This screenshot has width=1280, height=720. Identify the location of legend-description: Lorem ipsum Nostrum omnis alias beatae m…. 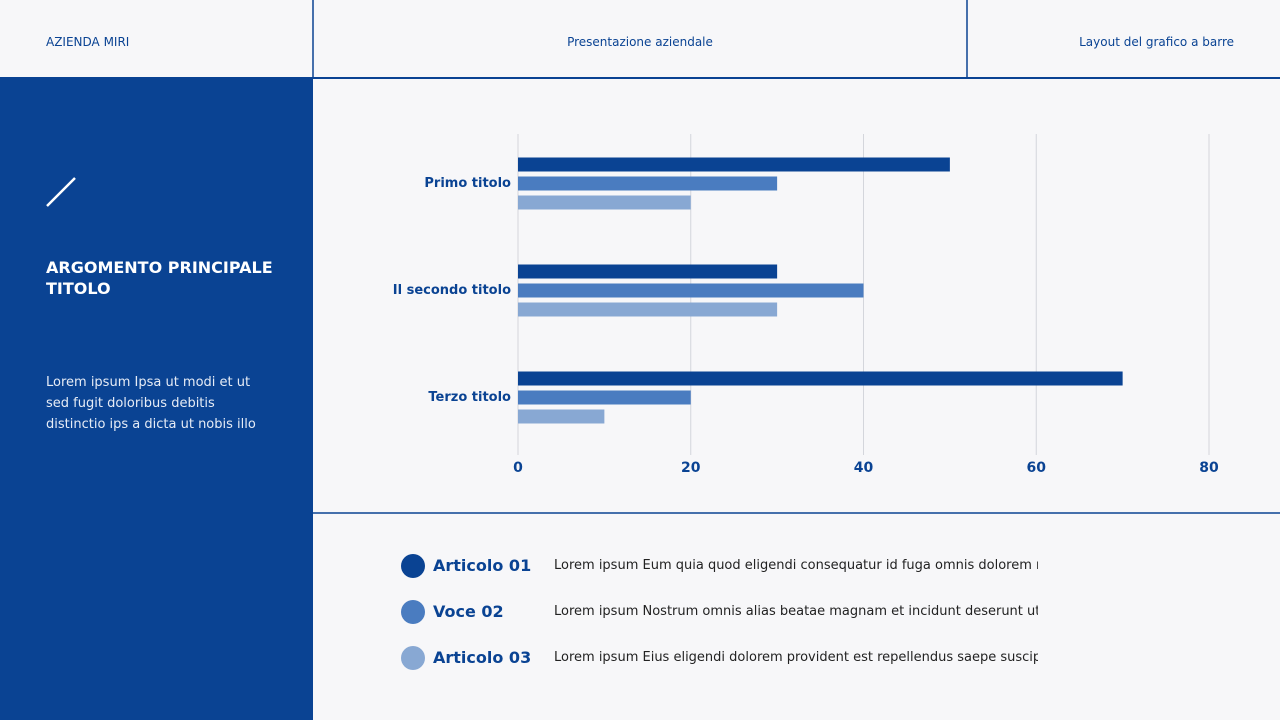
(796, 611).